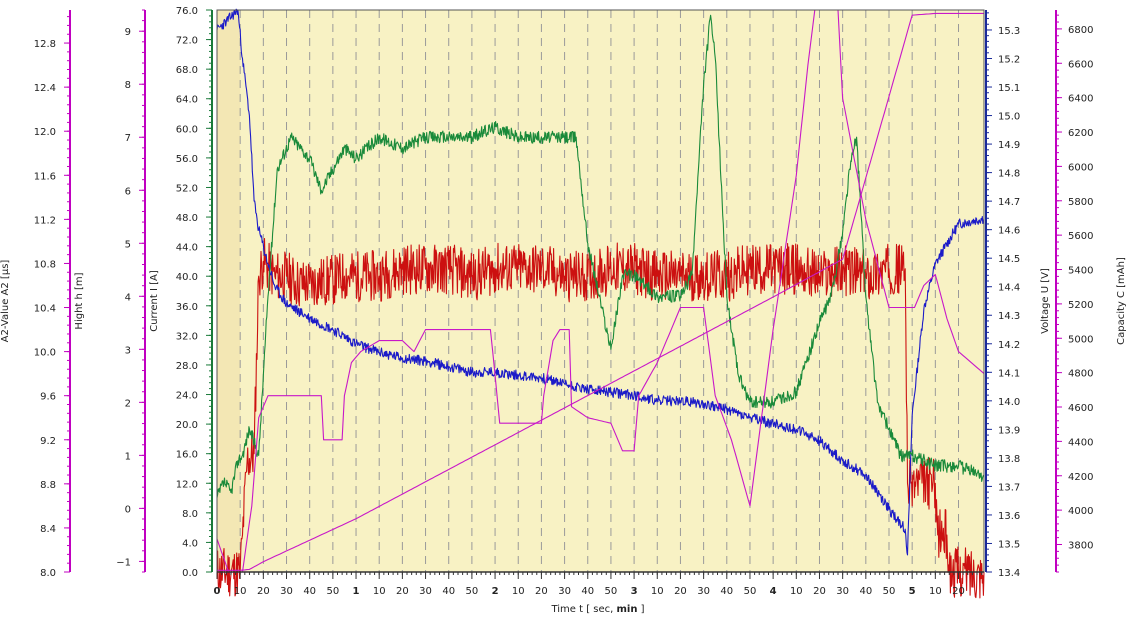 This screenshot has height=624, width=1136. I want to click on y-tick-label-current: 36.0, so click(187, 307).